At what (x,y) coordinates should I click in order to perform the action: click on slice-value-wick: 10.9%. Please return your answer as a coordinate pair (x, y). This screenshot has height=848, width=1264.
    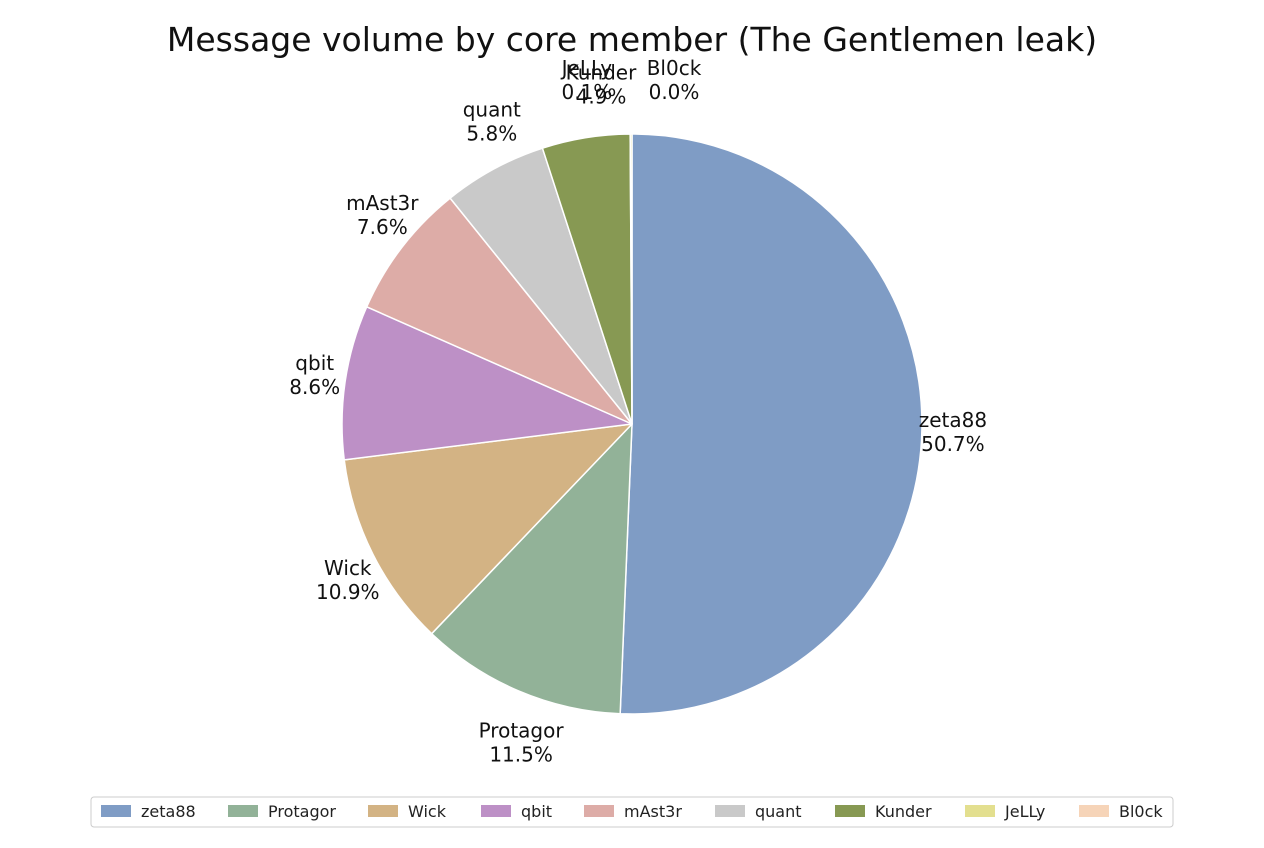
    Looking at the image, I should click on (348, 592).